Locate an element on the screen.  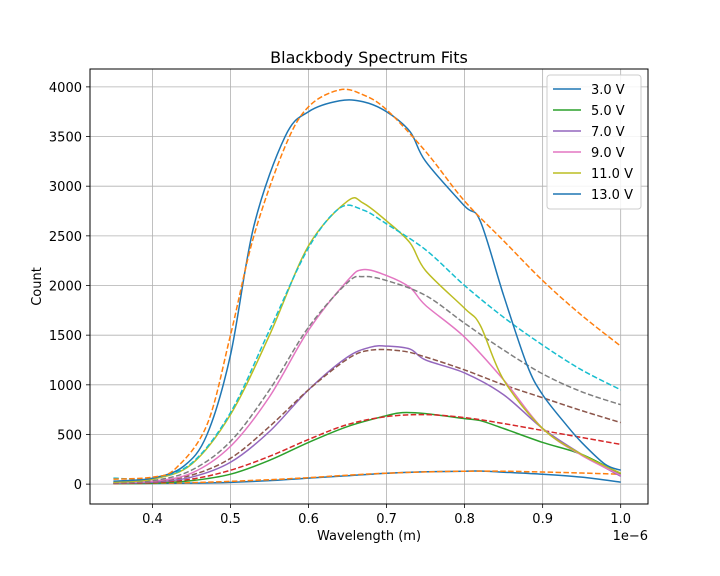
legend-label: 5.0 V is located at coordinates (608, 111).